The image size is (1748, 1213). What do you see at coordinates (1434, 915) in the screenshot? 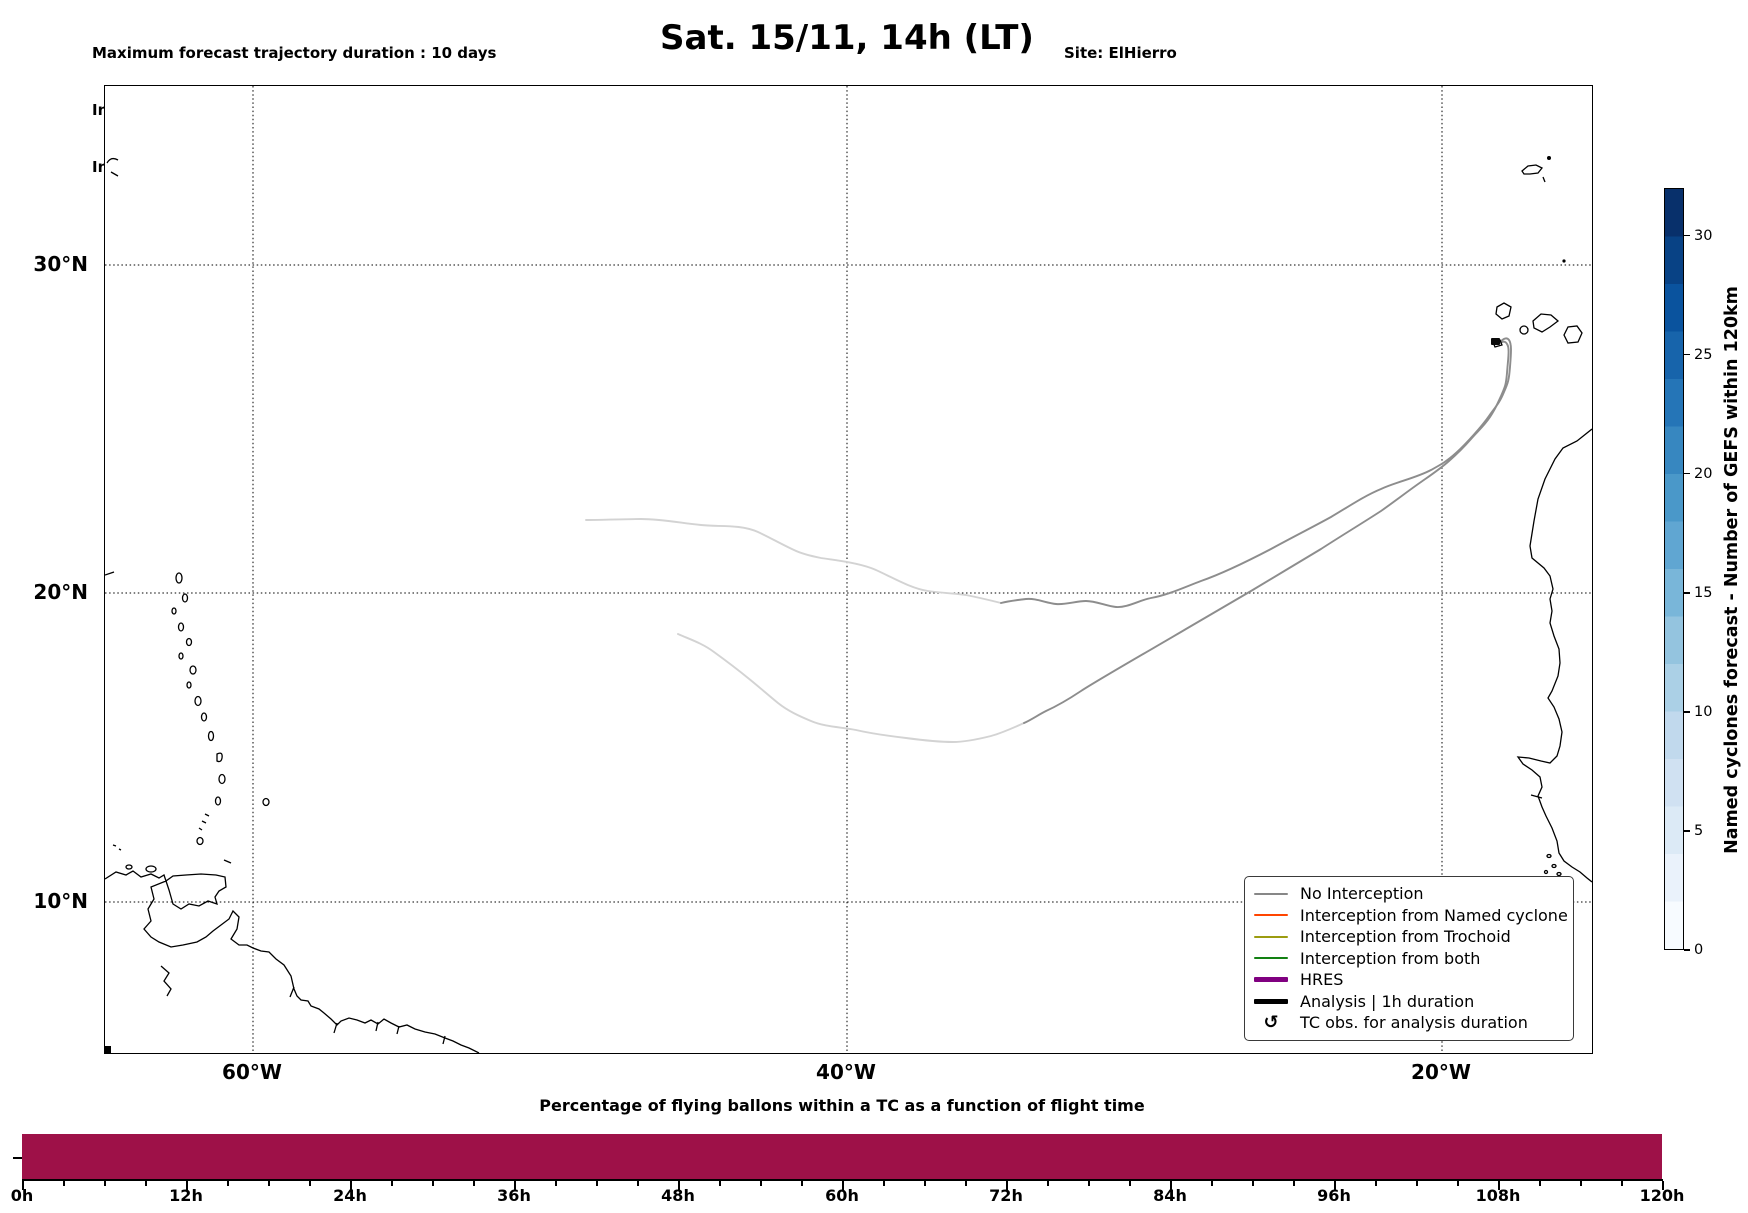
I see `legend-item-label: Interception from Named cyclone` at bounding box center [1434, 915].